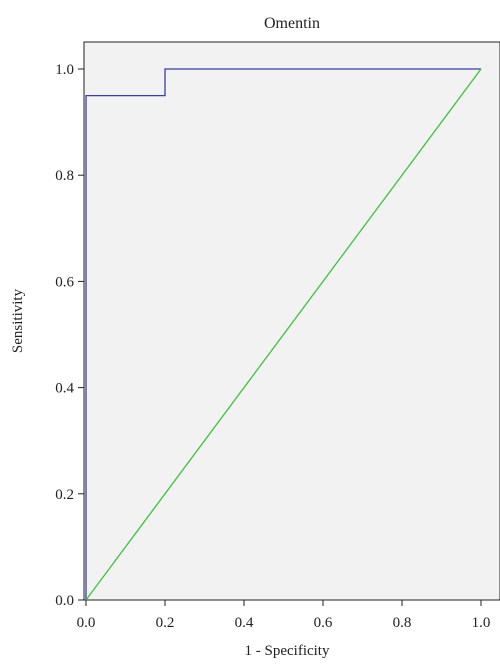 The height and width of the screenshot is (665, 500). Describe the element at coordinates (64, 176) in the screenshot. I see `y-tick-label: 0.8` at that location.